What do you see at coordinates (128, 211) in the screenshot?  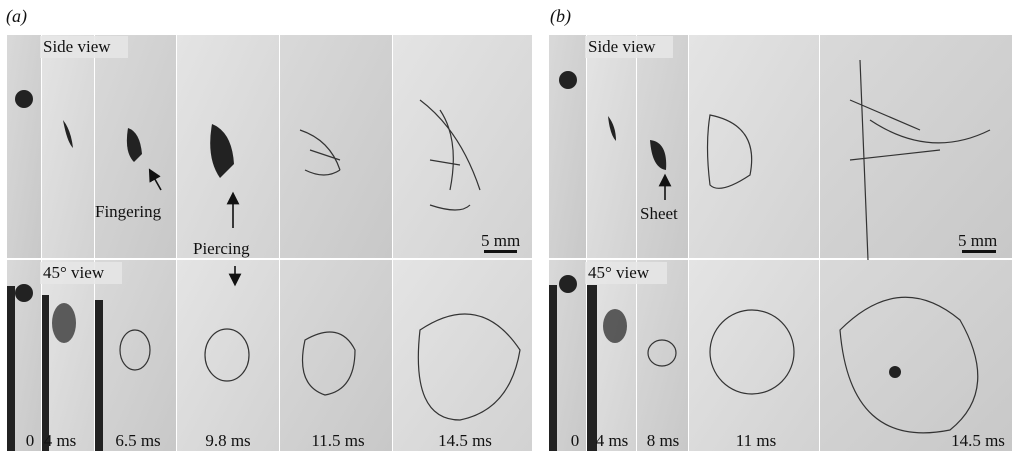 I see `annotation: Fingering` at bounding box center [128, 211].